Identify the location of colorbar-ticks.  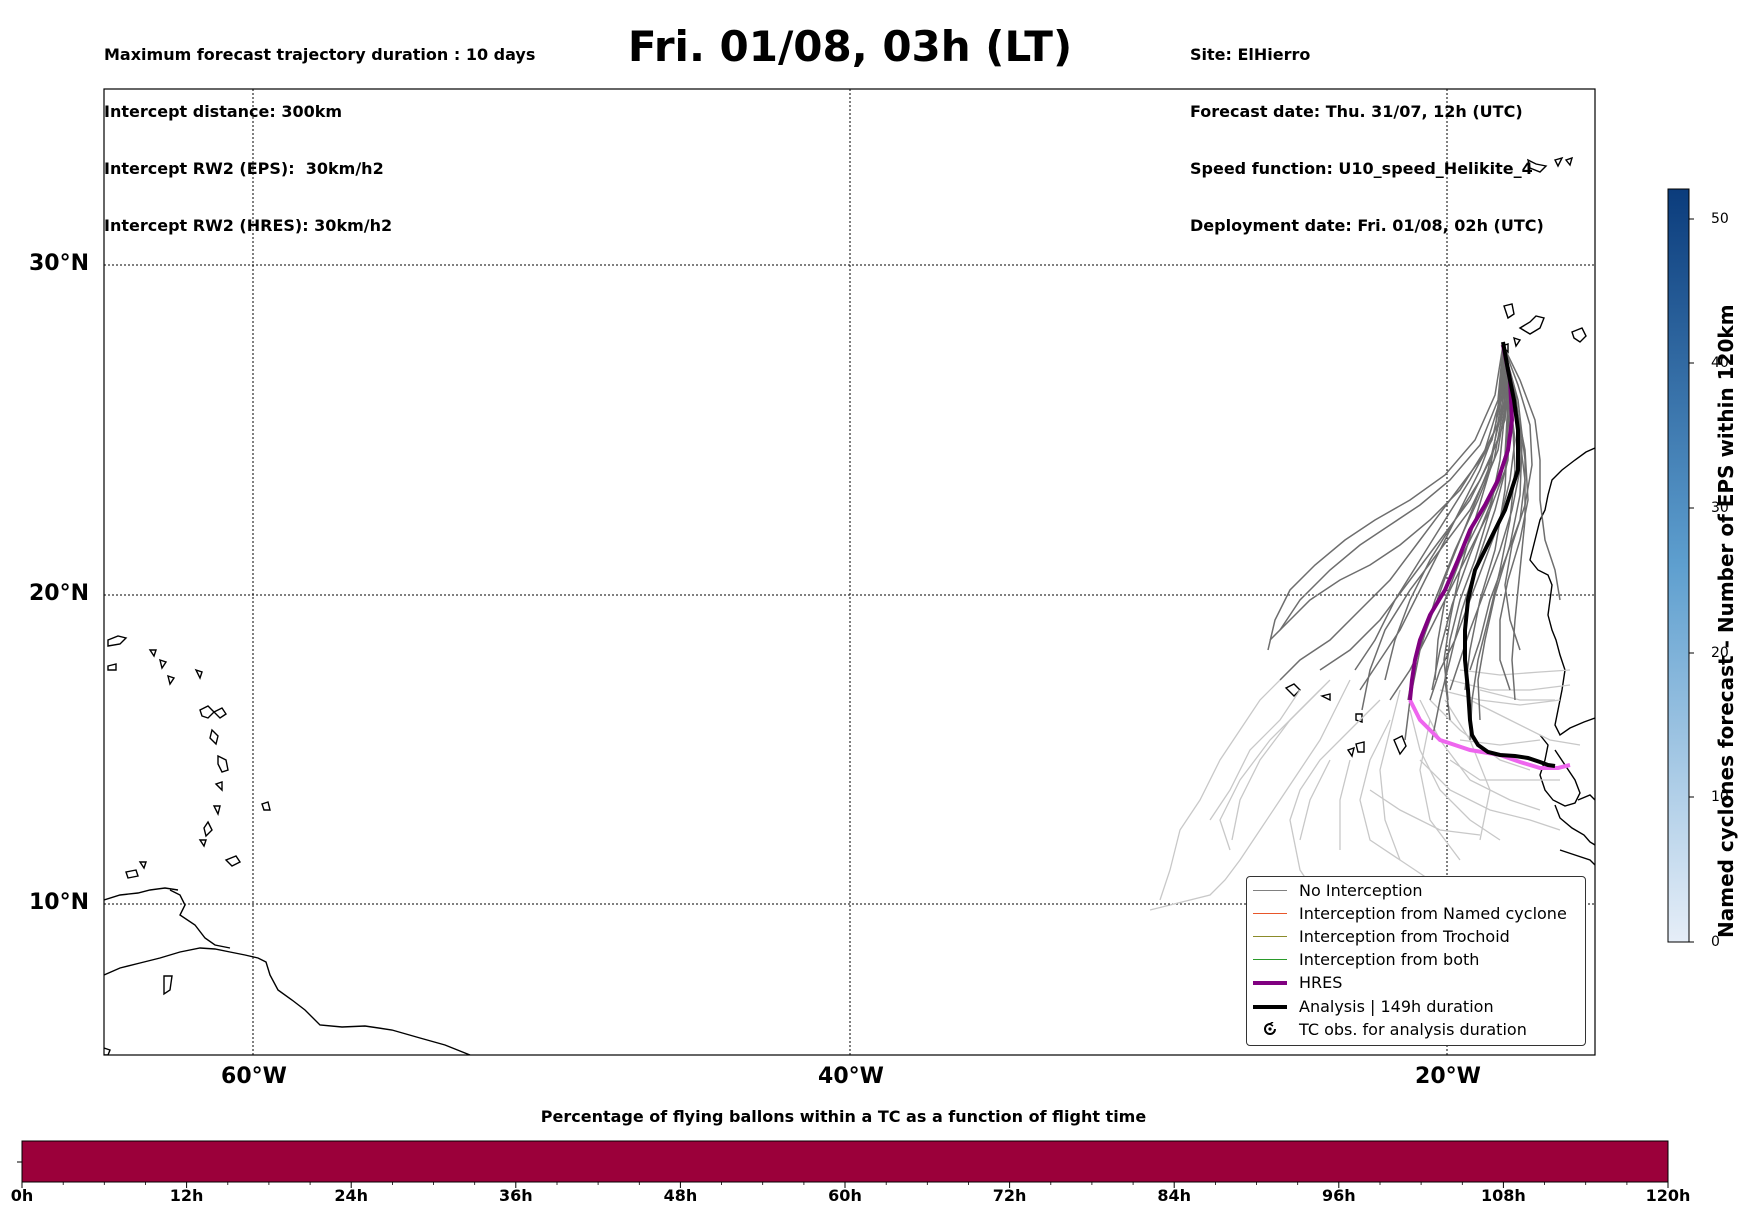
(1691, 580).